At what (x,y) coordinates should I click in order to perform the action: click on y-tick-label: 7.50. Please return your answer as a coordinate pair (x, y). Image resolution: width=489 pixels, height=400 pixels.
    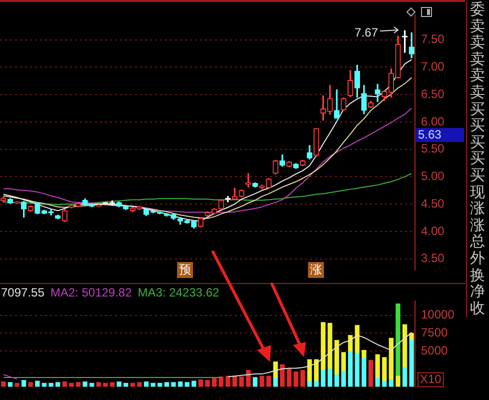
    Looking at the image, I should click on (433, 39).